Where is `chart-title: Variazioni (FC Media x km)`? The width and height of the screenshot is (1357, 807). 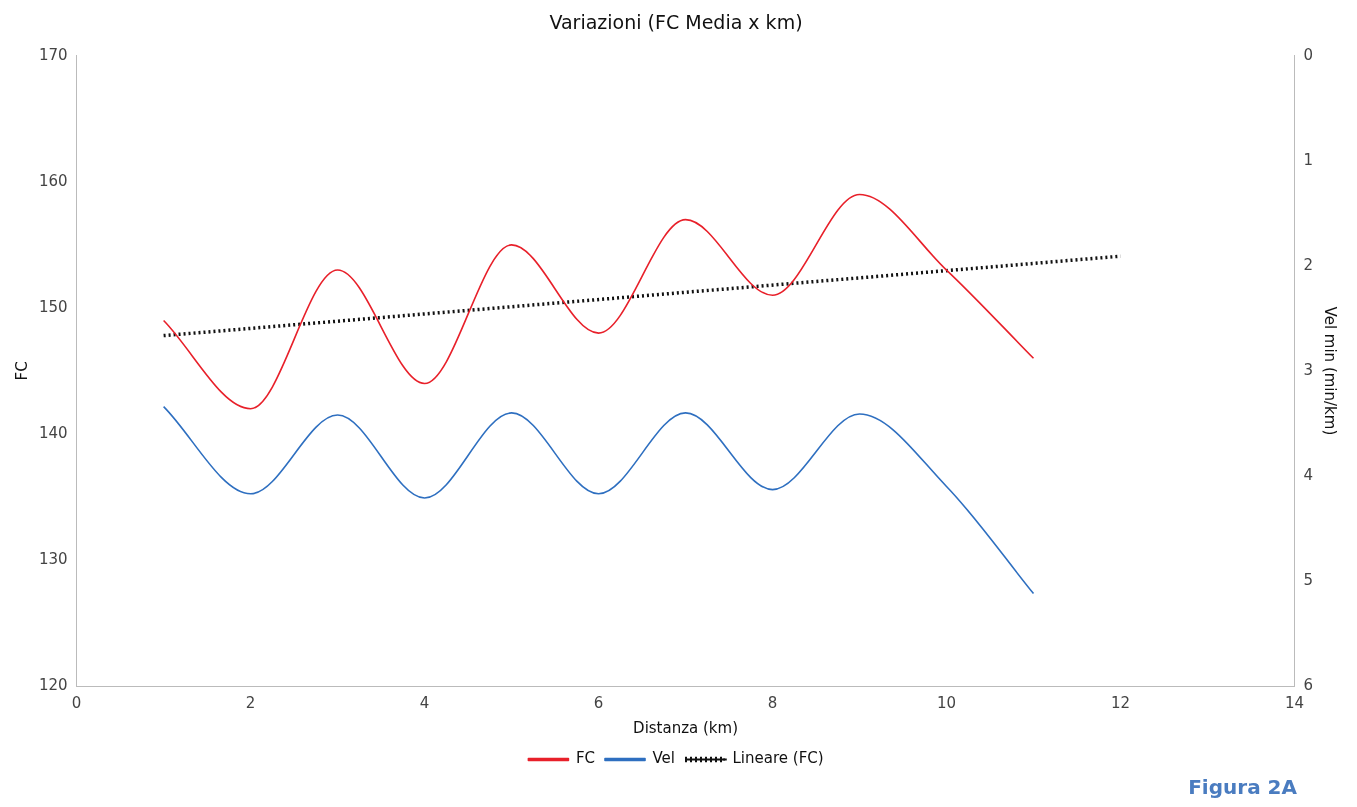 chart-title: Variazioni (FC Media x km) is located at coordinates (676, 22).